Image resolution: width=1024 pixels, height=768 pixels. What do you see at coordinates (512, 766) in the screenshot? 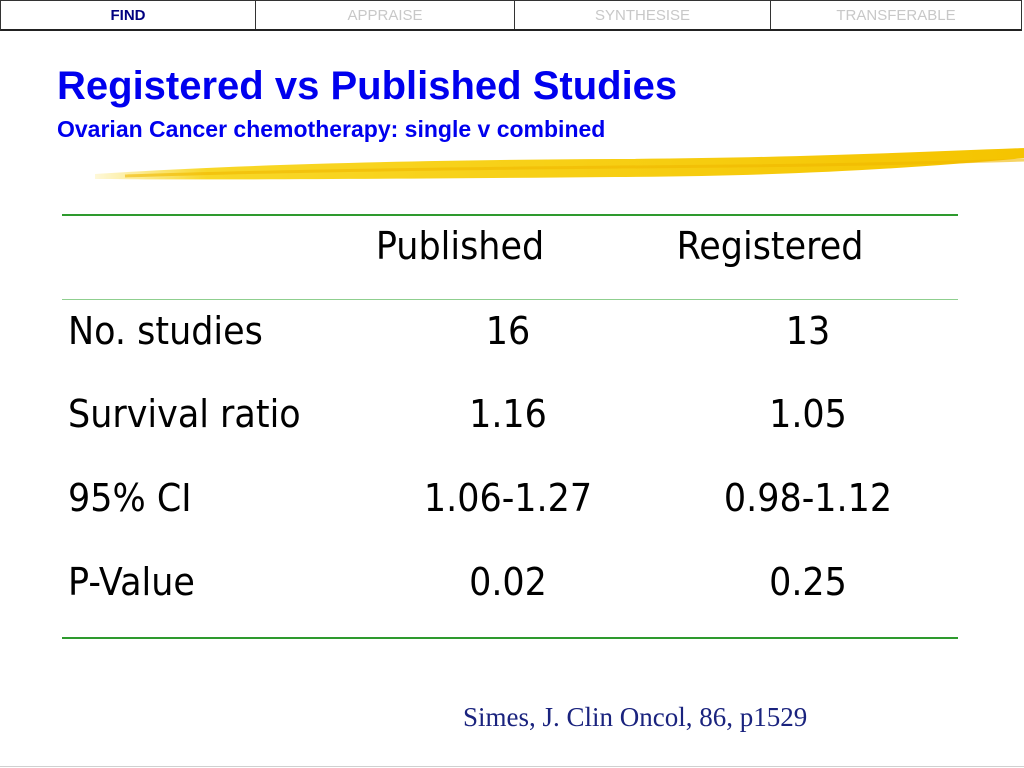
I see `bottom-divider` at bounding box center [512, 766].